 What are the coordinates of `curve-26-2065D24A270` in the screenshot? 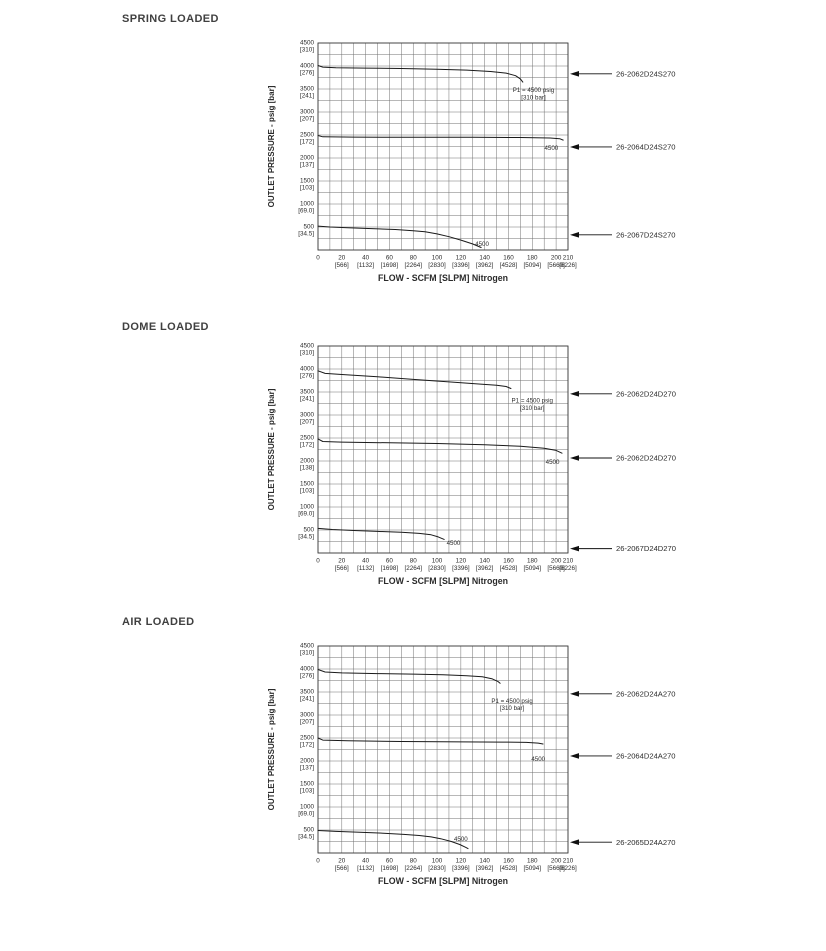 It's located at (393, 840).